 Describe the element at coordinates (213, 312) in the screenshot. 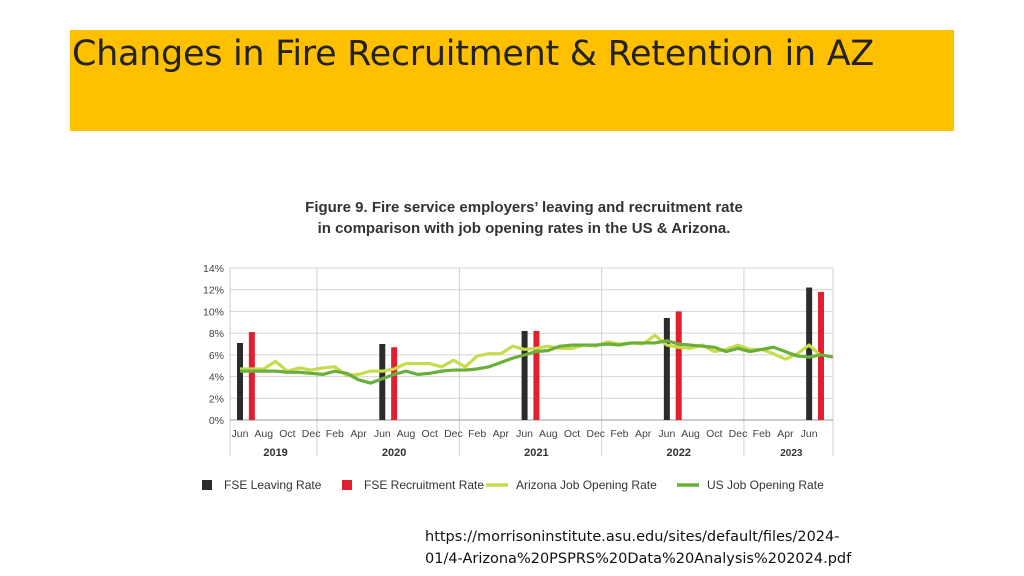

I see `y-tick-label: 10%` at that location.